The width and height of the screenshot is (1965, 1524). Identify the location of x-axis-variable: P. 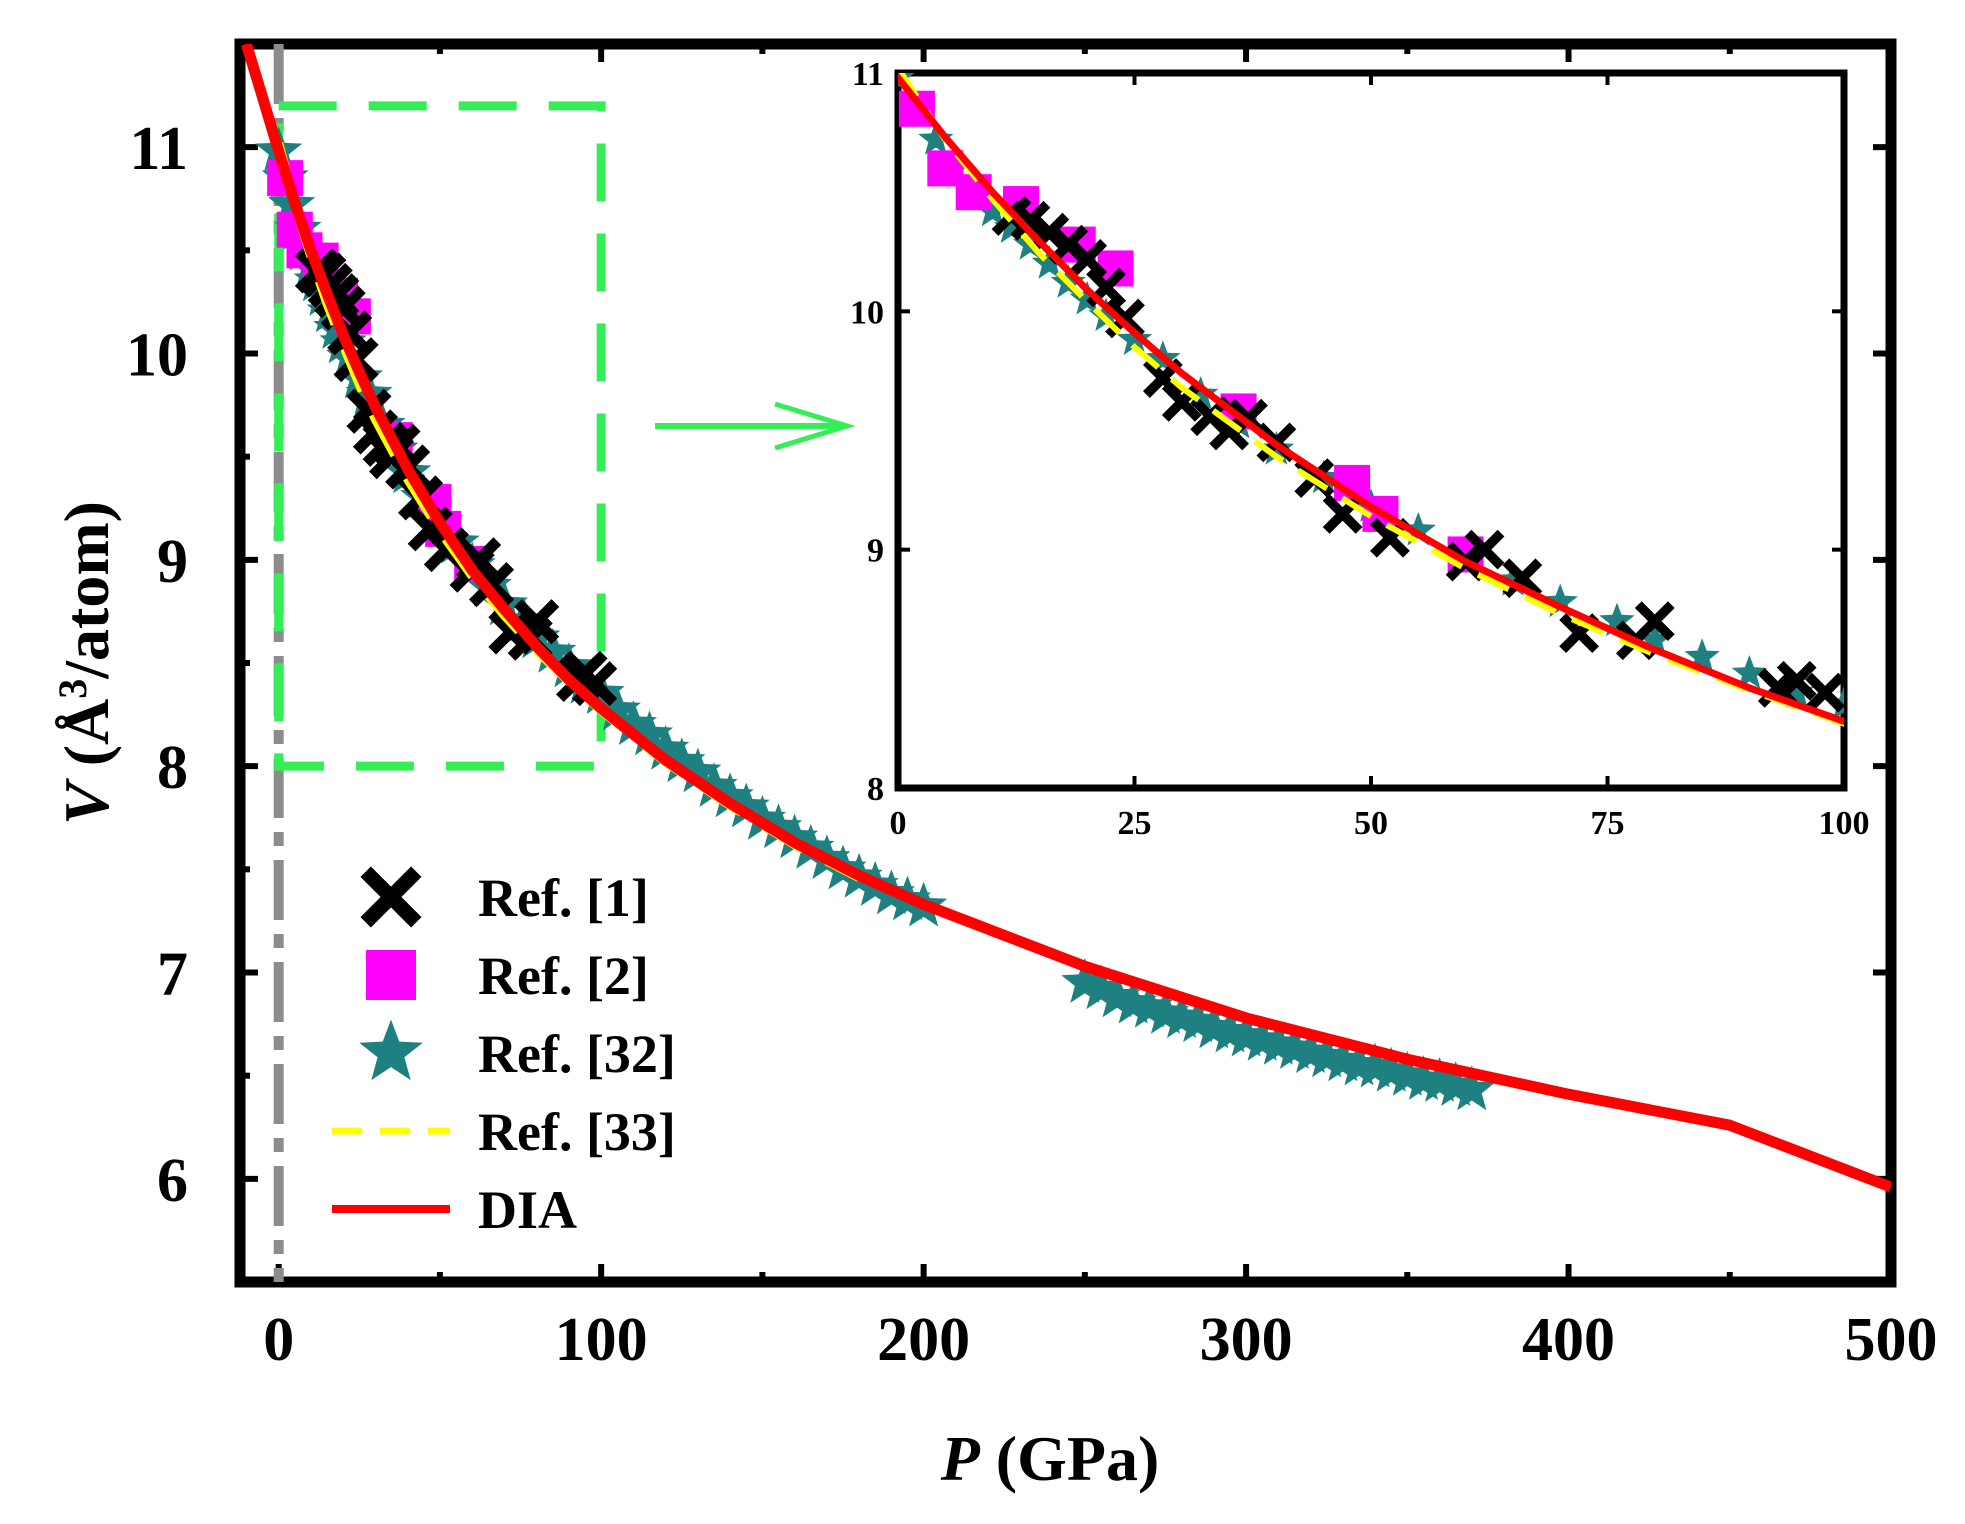
(960, 1458).